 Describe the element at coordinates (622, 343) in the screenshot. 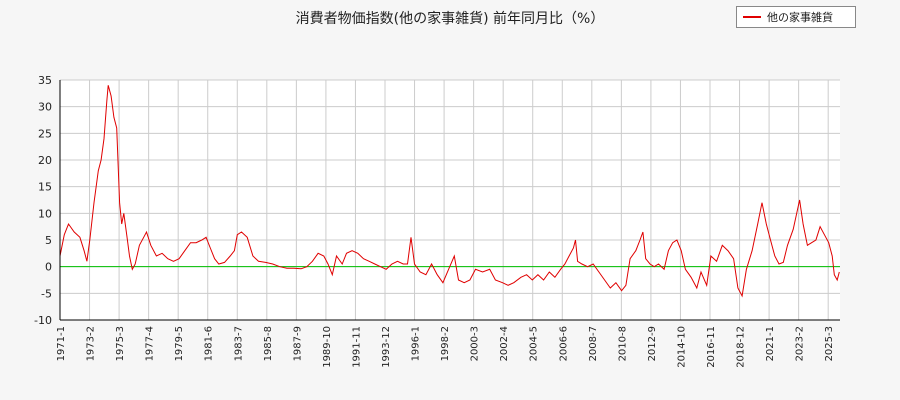

I see `x-tick-label: 2010-8` at that location.